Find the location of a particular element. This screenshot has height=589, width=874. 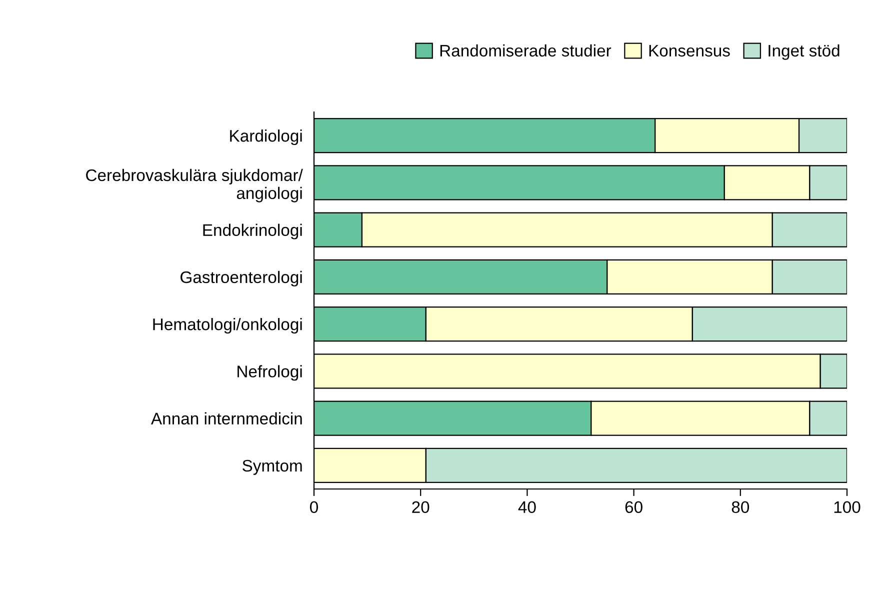

legend-label: Randomiserade studier is located at coordinates (526, 50).